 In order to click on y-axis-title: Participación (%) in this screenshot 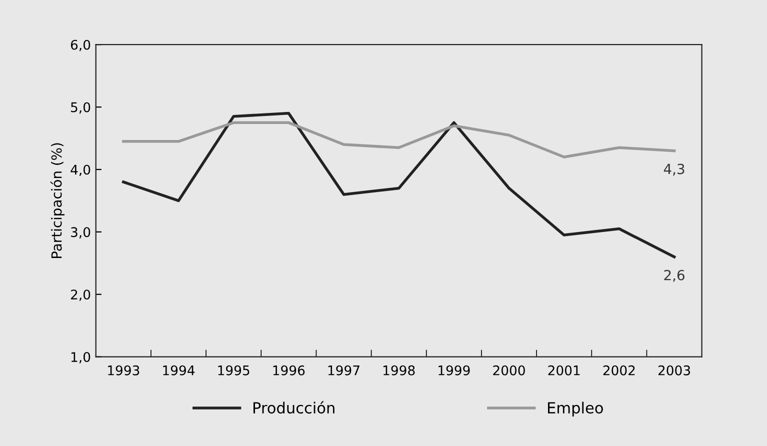, I will do `click(57, 200)`.